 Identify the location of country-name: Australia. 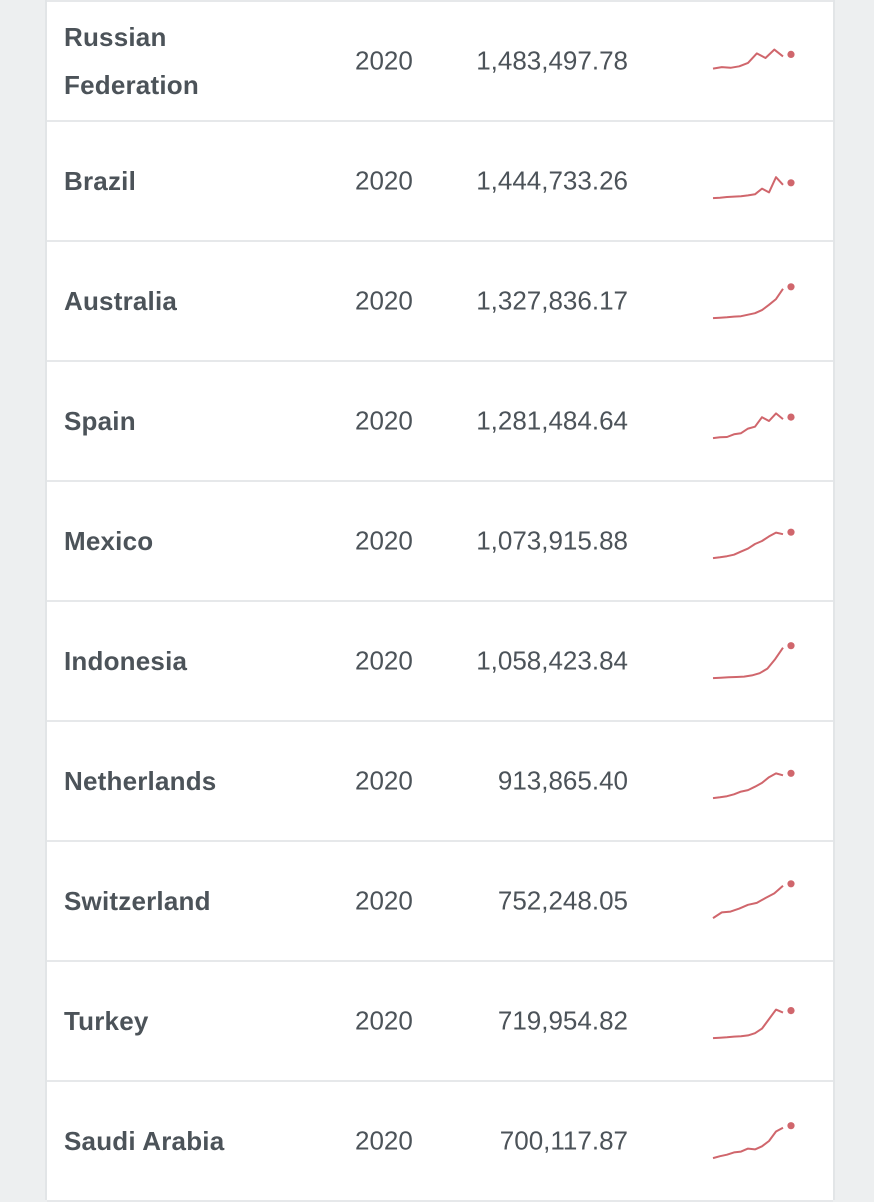
(121, 301).